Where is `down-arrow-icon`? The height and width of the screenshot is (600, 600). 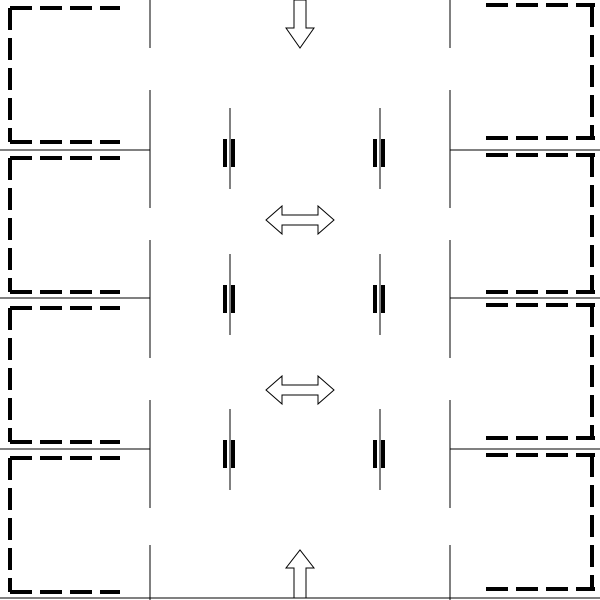
down-arrow-icon is located at coordinates (300, 24).